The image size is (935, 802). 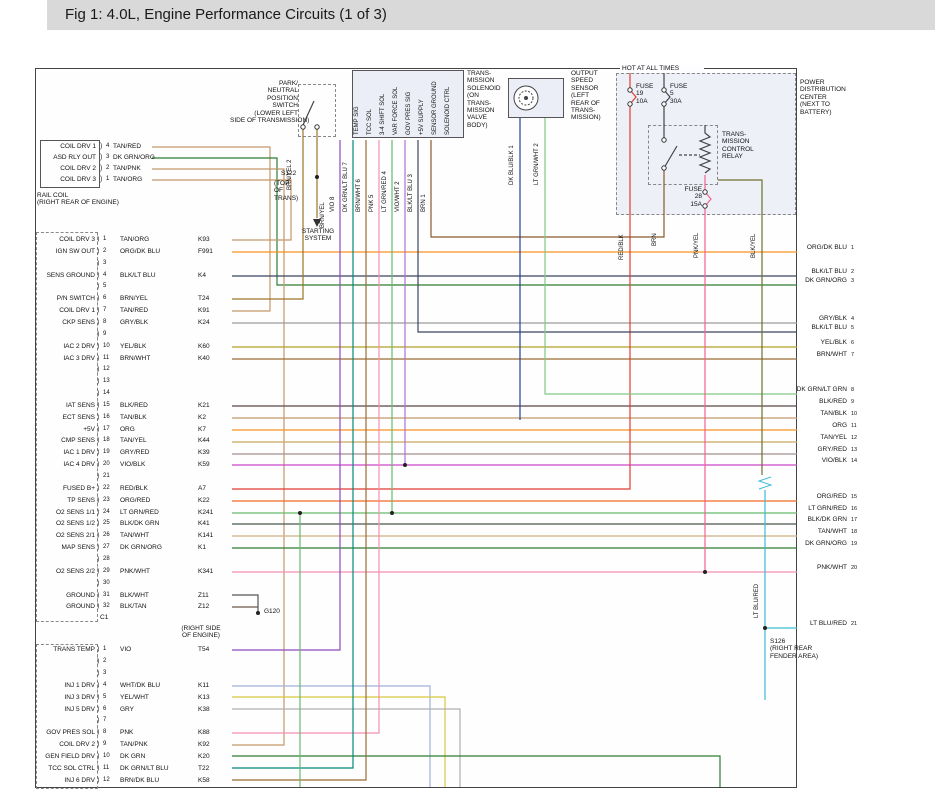 What do you see at coordinates (106, 606) in the screenshot?
I see `pin-number: 32` at bounding box center [106, 606].